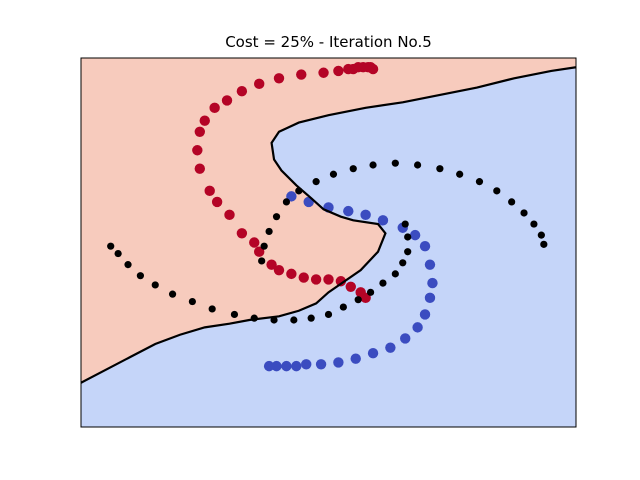  What do you see at coordinates (328, 42) in the screenshot?
I see `chart-title: Cost = 25% - Iteration No.5` at bounding box center [328, 42].